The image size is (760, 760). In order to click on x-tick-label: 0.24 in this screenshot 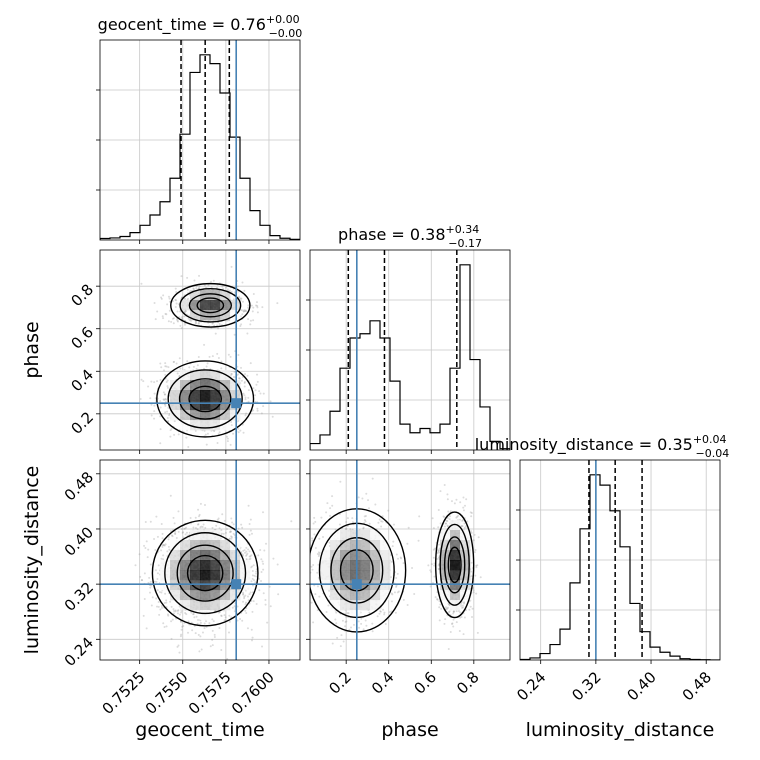, I will do `click(531, 686)`.